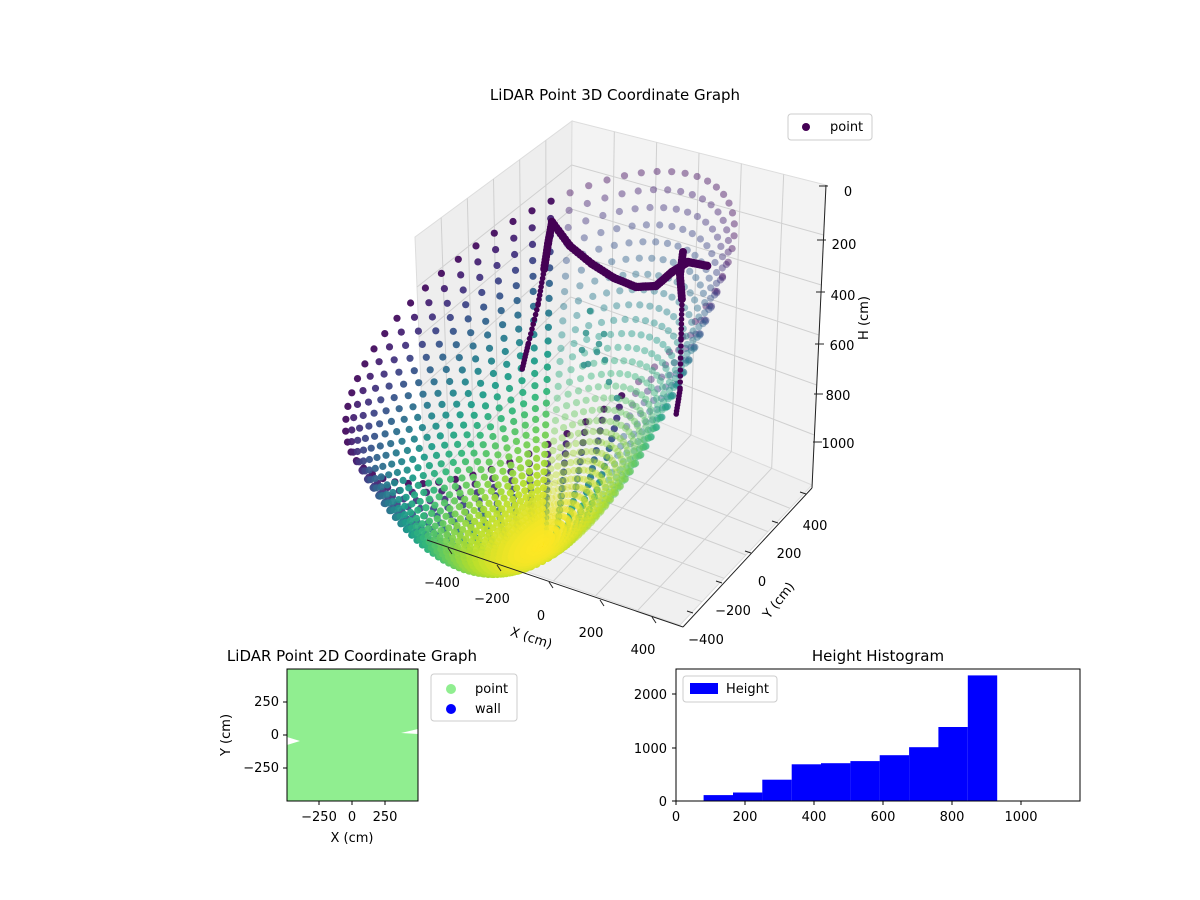 The image size is (1200, 900). I want to click on z-axis-line, so click(819, 336).